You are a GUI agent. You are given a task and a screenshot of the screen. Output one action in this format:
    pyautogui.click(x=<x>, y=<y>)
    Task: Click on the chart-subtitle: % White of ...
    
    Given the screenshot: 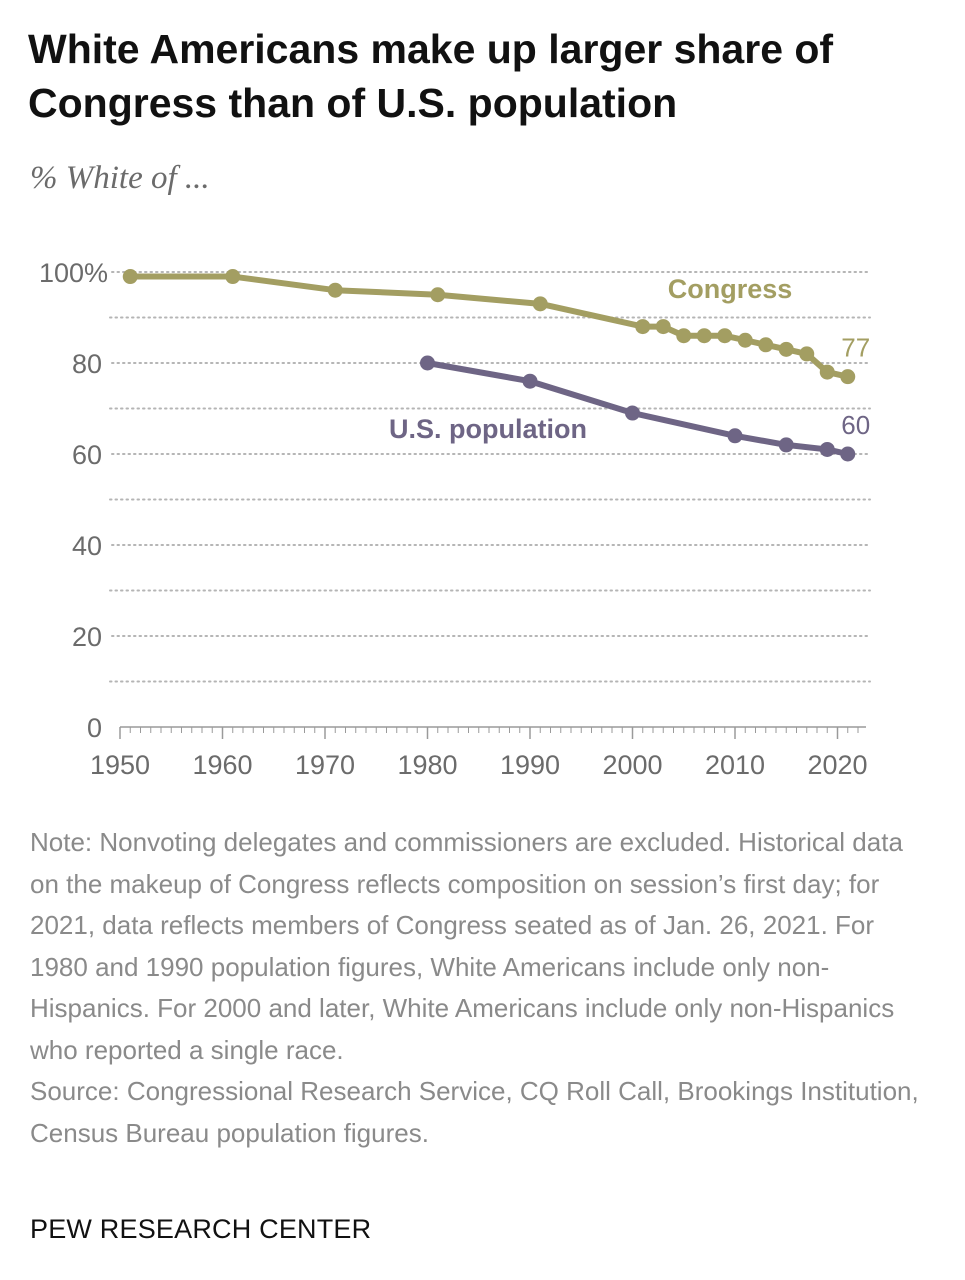 What is the action you would take?
    pyautogui.click(x=120, y=178)
    